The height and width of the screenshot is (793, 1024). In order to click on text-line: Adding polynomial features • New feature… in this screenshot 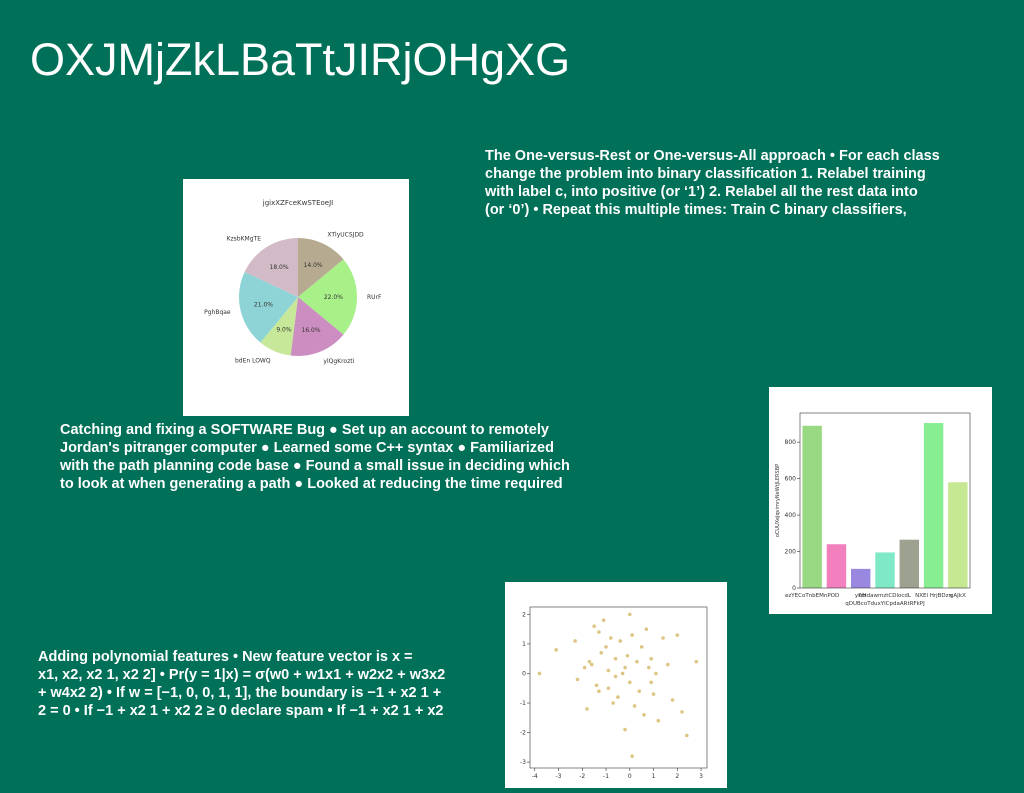, I will do `click(225, 657)`.